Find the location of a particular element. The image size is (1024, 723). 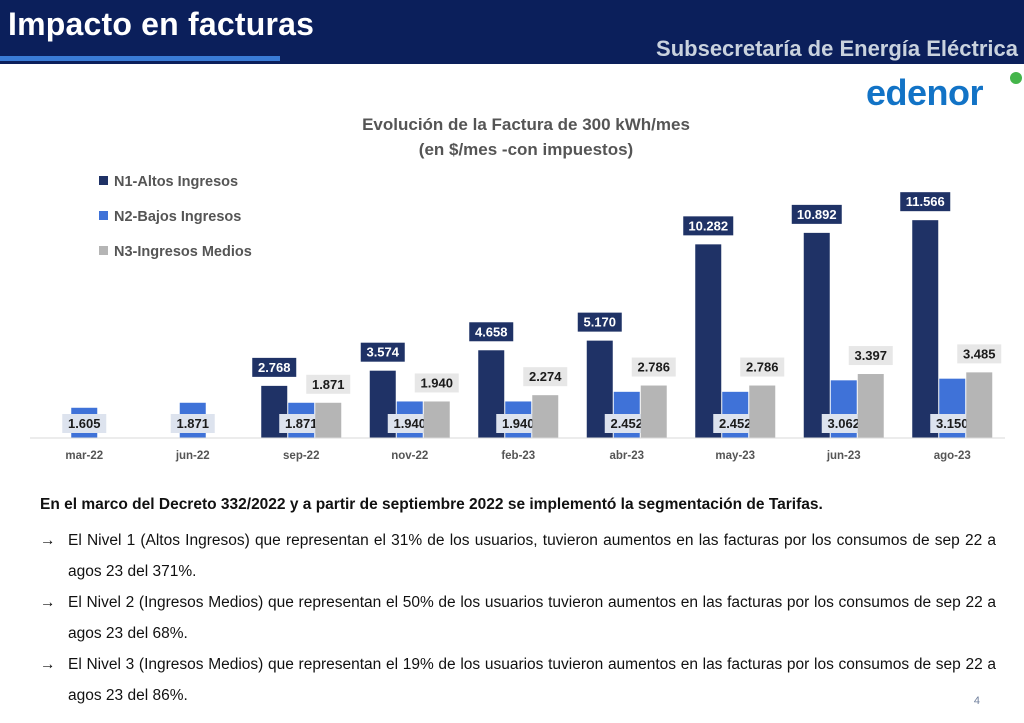

data-label: 11.566 is located at coordinates (925, 201).